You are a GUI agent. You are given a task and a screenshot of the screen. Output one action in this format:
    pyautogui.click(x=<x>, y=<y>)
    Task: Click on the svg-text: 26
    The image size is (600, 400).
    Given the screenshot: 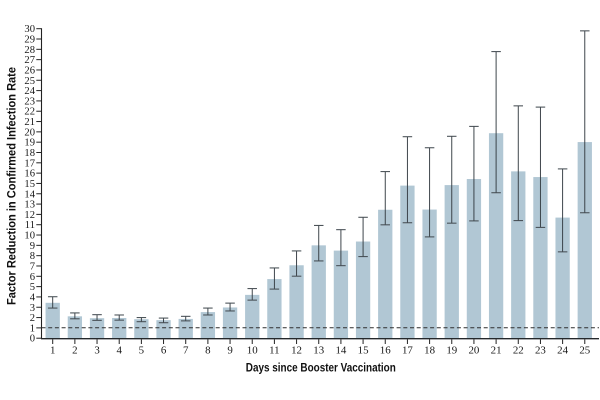 What is the action you would take?
    pyautogui.click(x=29, y=70)
    